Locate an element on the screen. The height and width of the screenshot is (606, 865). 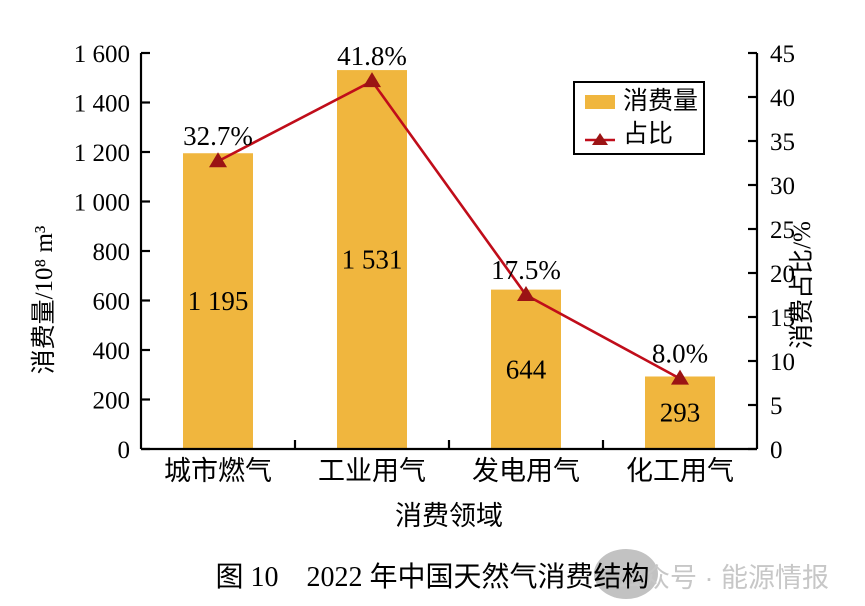
legend-label-share: 占比 is located at coordinates (648, 134).